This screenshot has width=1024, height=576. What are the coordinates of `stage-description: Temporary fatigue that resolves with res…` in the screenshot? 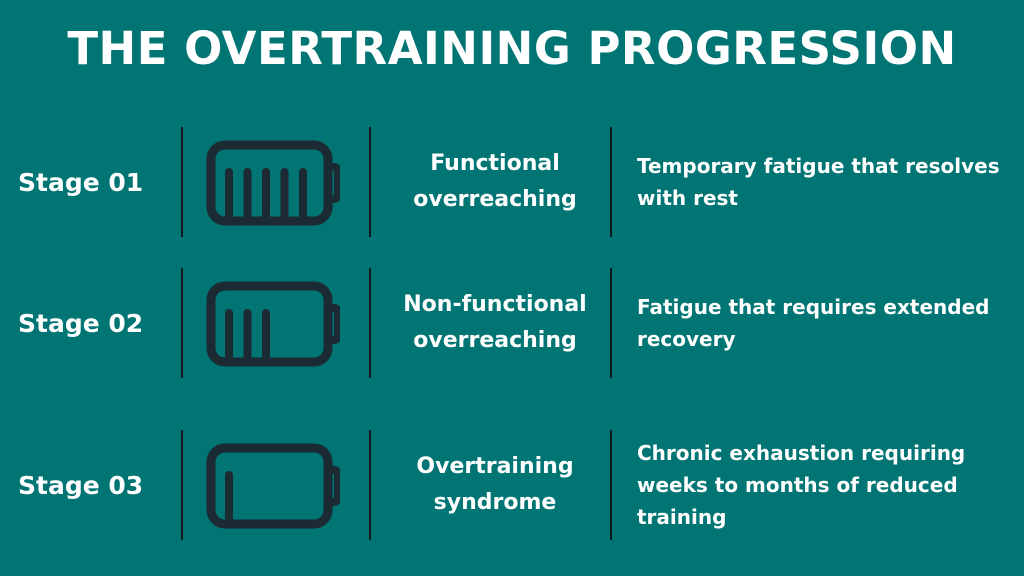 It's located at (818, 182).